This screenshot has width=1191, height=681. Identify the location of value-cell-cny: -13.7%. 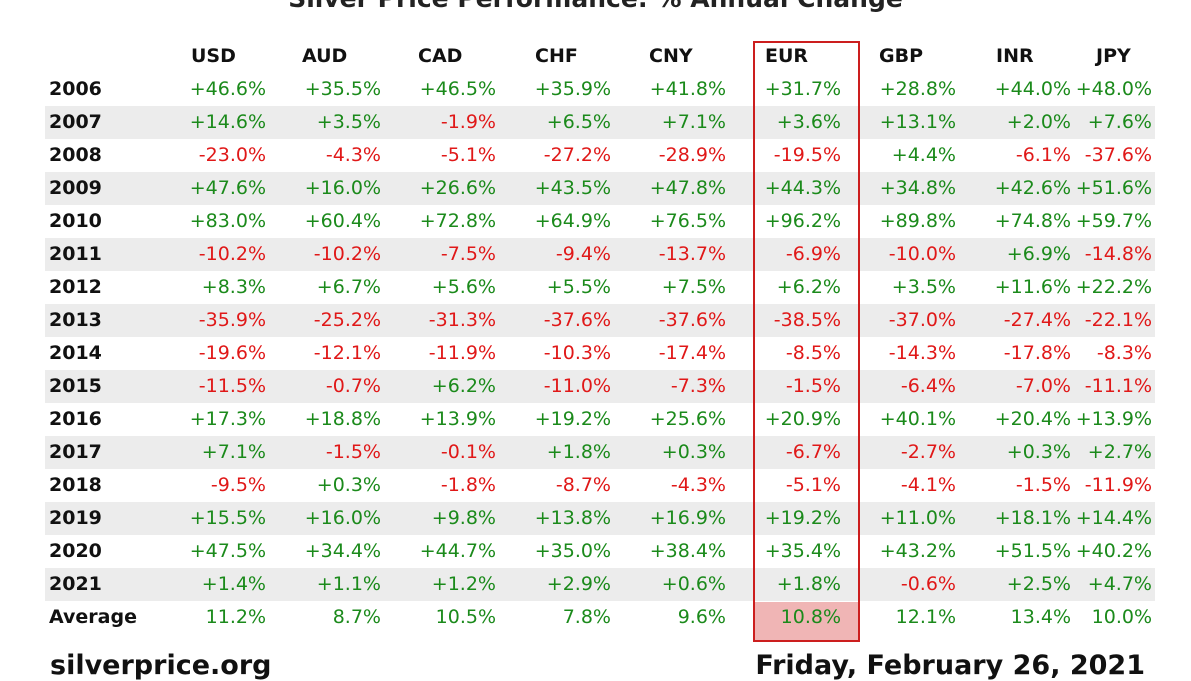
(692, 254).